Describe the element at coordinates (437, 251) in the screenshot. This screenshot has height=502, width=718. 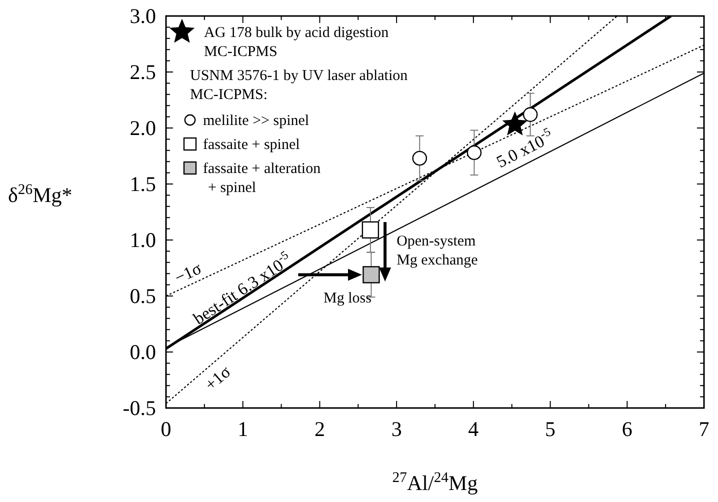
I see `annotation: Open-system Mg exchange` at that location.